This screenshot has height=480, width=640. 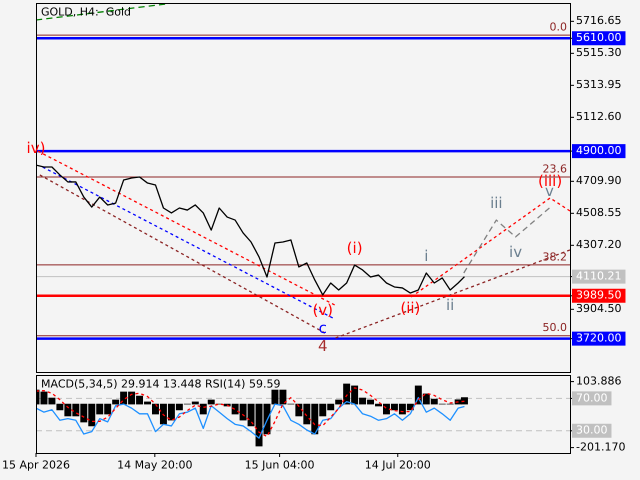 What do you see at coordinates (599, 213) in the screenshot?
I see `y-tick-label: 4508.55` at bounding box center [599, 213].